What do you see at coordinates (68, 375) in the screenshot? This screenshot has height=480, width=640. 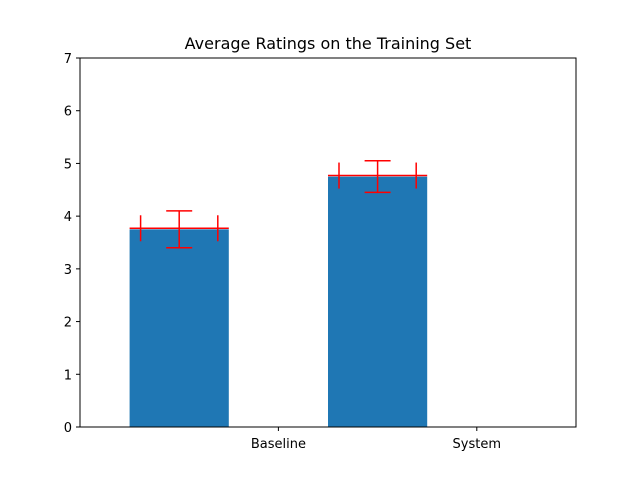 I see `y-tick-label: 1` at bounding box center [68, 375].